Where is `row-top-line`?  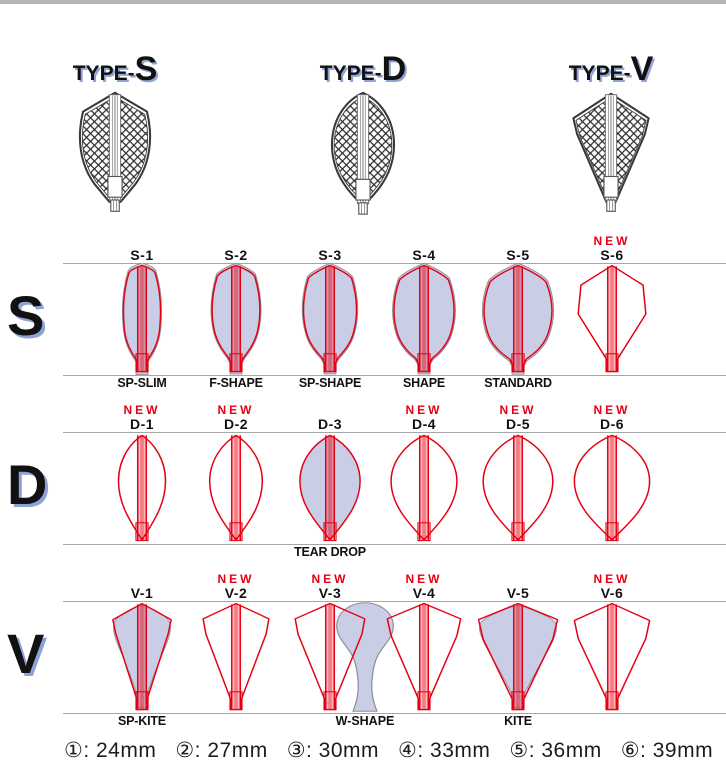 row-top-line is located at coordinates (394, 263).